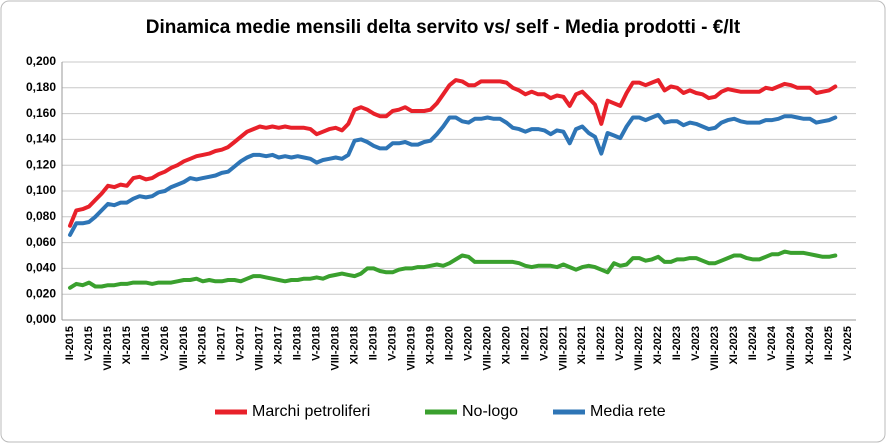  What do you see at coordinates (487, 348) in the screenshot?
I see `x-tick-label: VIII-2020` at bounding box center [487, 348].